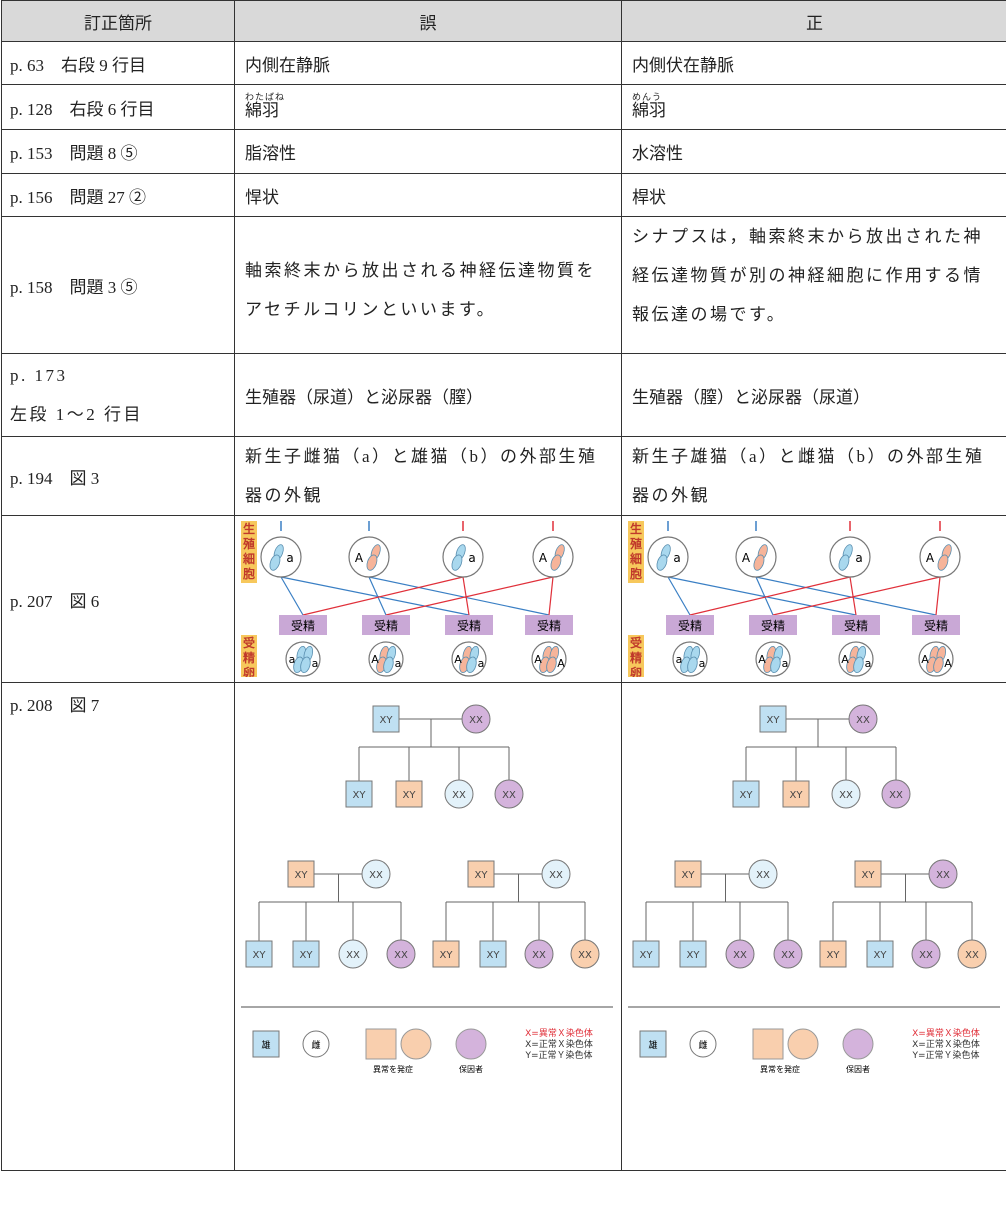 This screenshot has width=1006, height=1219. Describe the element at coordinates (428, 195) in the screenshot. I see `wrong-cell: 悍状` at that location.